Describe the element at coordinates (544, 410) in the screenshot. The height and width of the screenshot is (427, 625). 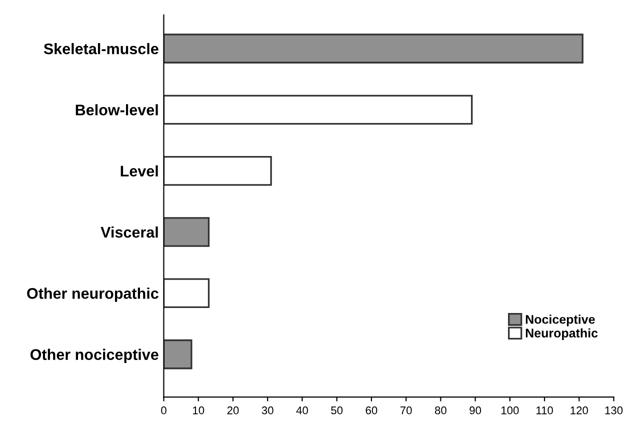
I see `x-tick-label: 110` at that location.